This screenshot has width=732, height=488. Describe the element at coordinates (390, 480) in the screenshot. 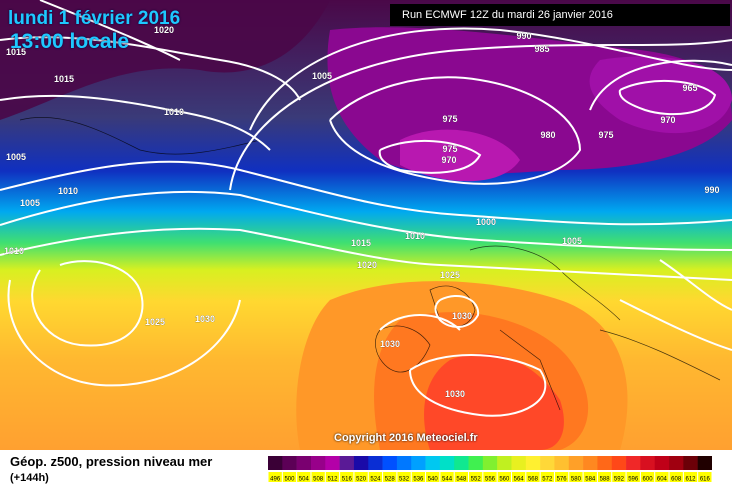

I see `legend-tick-label: 528` at that location.